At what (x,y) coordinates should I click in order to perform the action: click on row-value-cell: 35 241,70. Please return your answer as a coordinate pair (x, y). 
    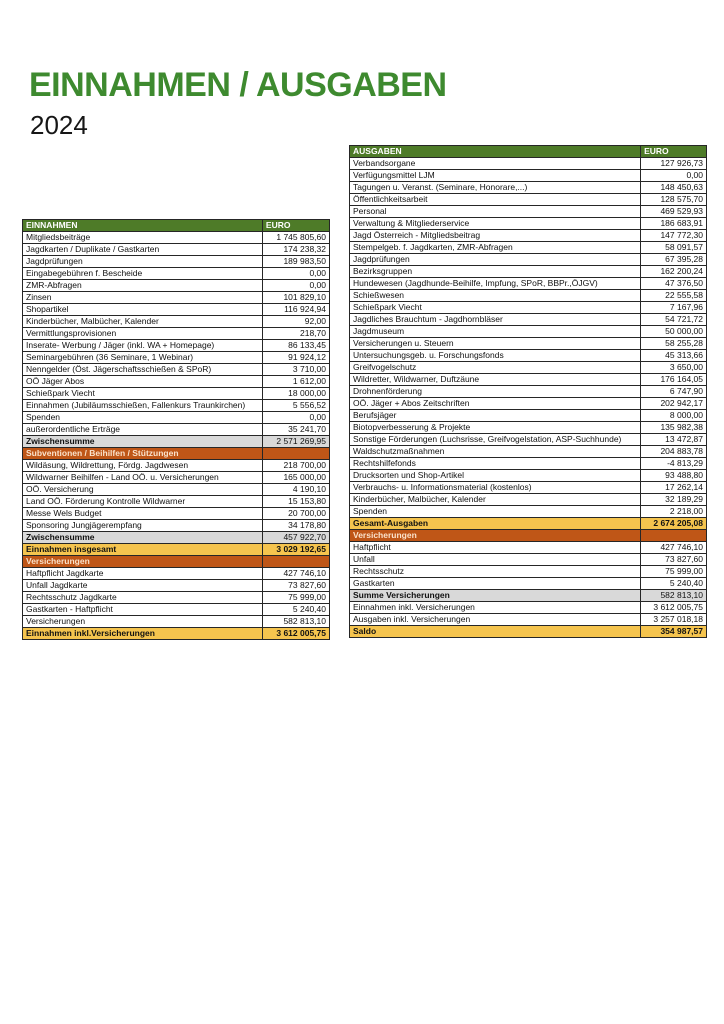
    Looking at the image, I should click on (296, 429).